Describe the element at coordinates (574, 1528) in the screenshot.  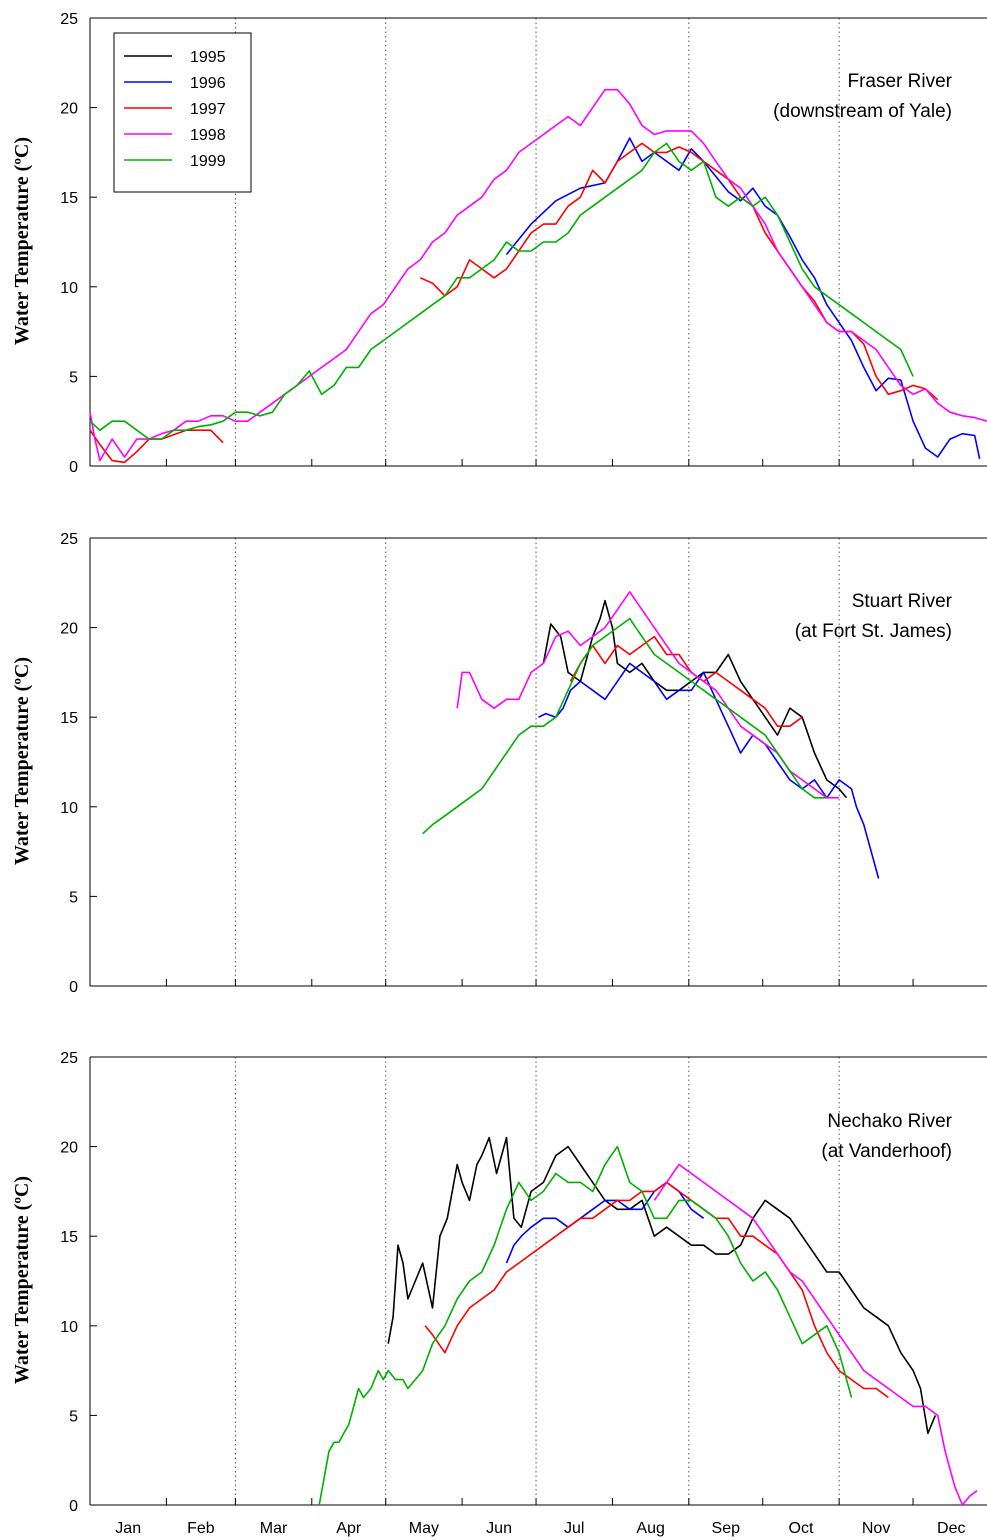
I see `month-label-jul: Jul` at that location.